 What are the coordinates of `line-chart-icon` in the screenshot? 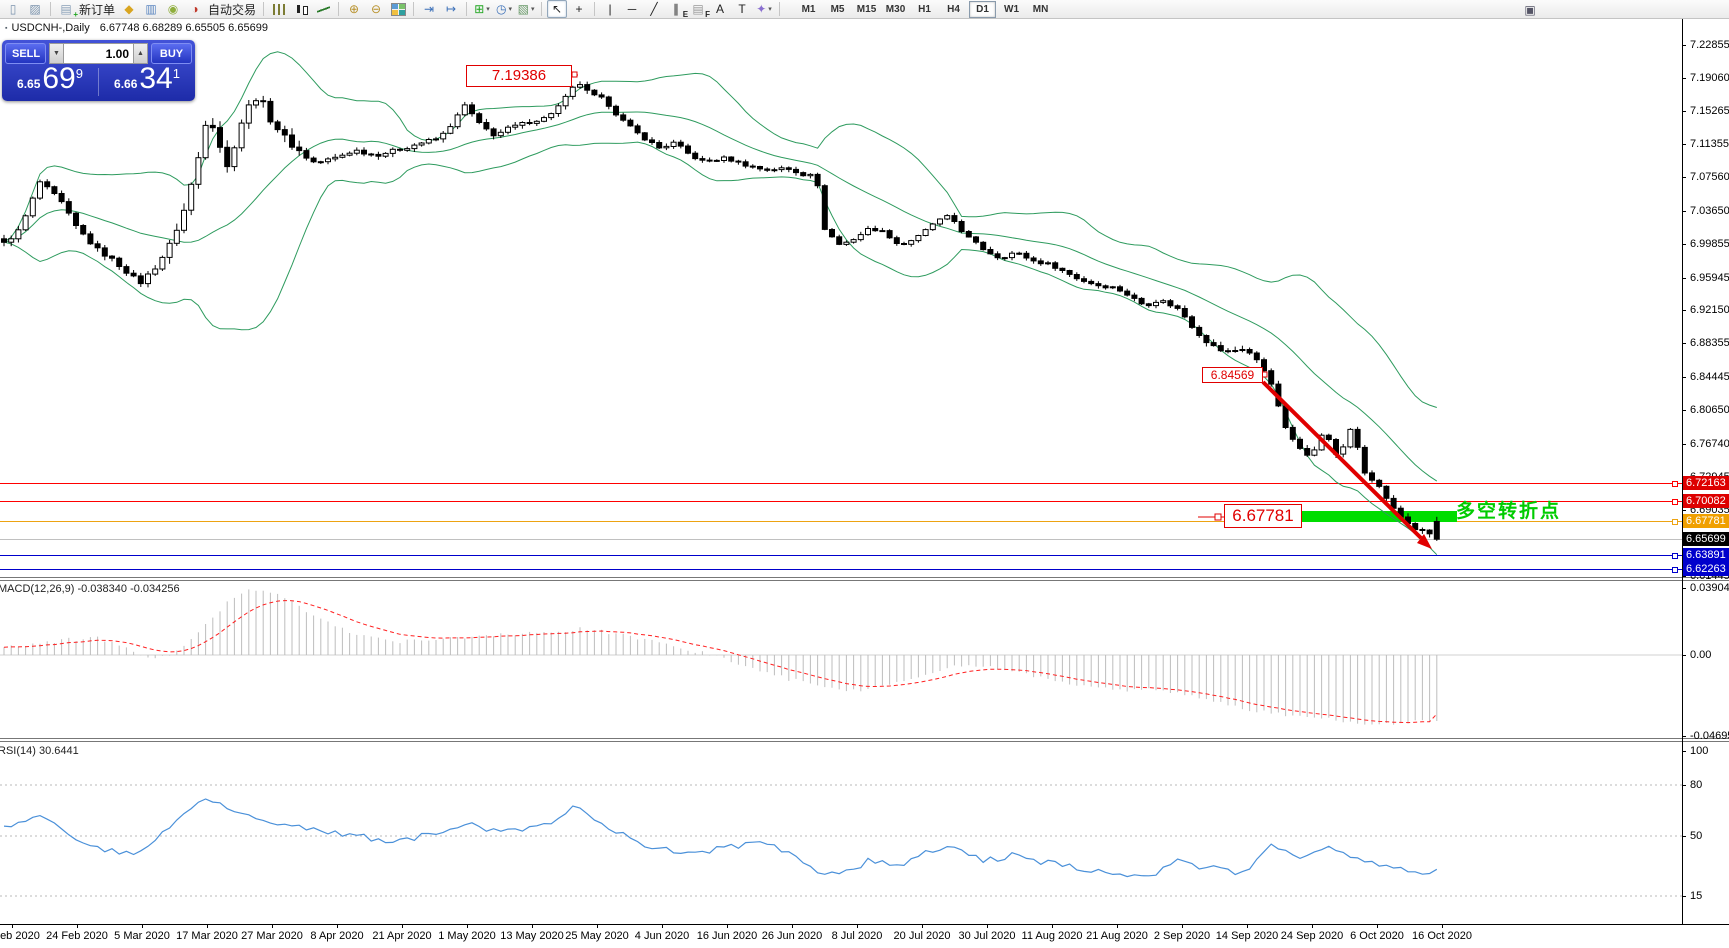 It's located at (323, 9).